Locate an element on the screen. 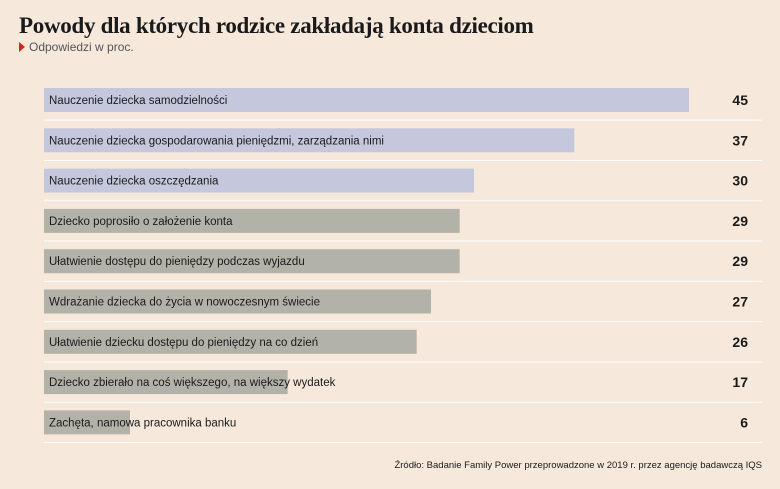  bar-value-label: 26 is located at coordinates (740, 342).